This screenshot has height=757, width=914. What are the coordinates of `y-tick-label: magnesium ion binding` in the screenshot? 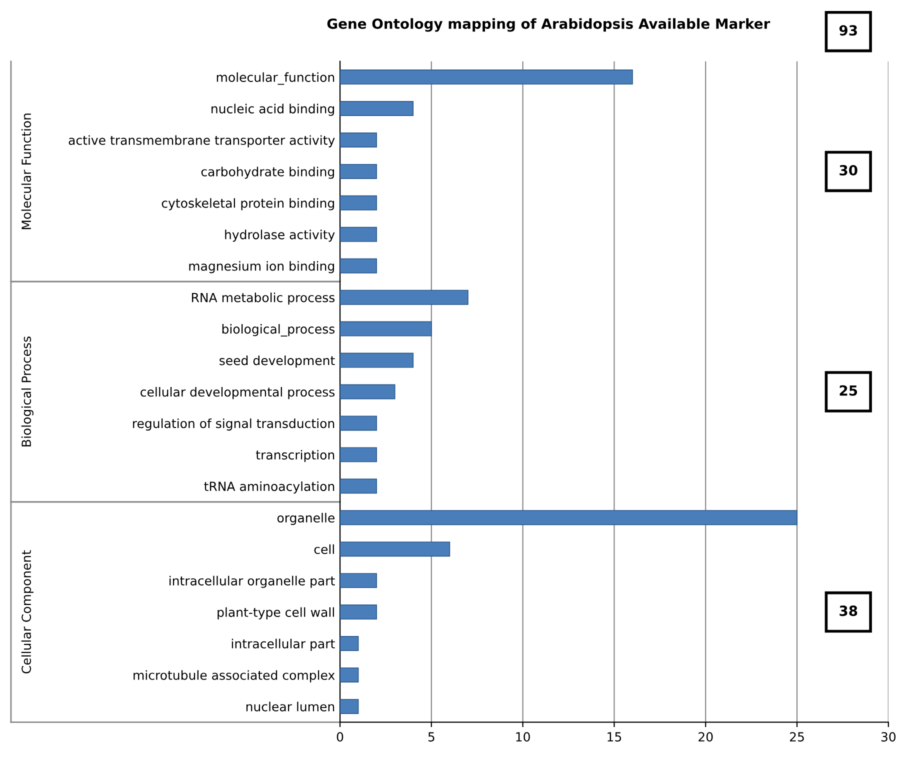 It's located at (261, 267).